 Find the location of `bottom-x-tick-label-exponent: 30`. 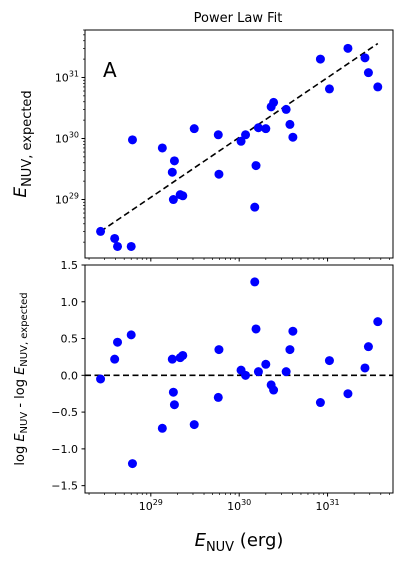

bottom-x-tick-label-exponent: 30 is located at coordinates (246, 502).